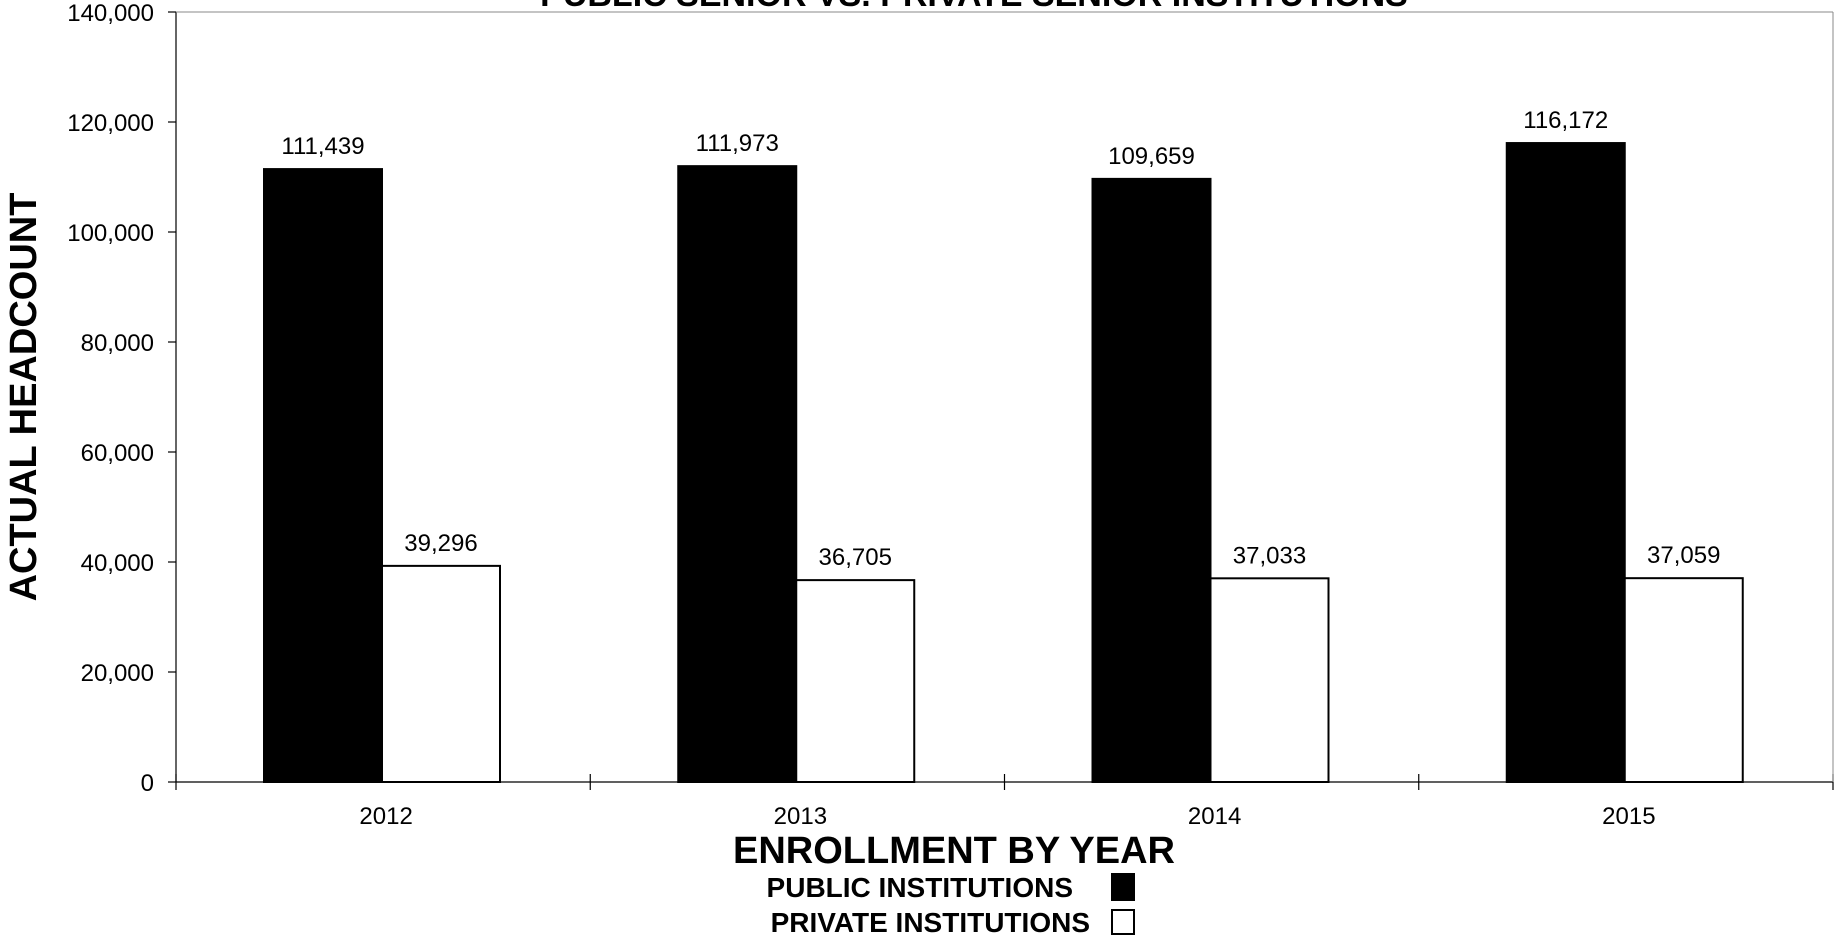 This screenshot has width=1835, height=938. What do you see at coordinates (1565, 120) in the screenshot?
I see `data-label: 116,172` at bounding box center [1565, 120].